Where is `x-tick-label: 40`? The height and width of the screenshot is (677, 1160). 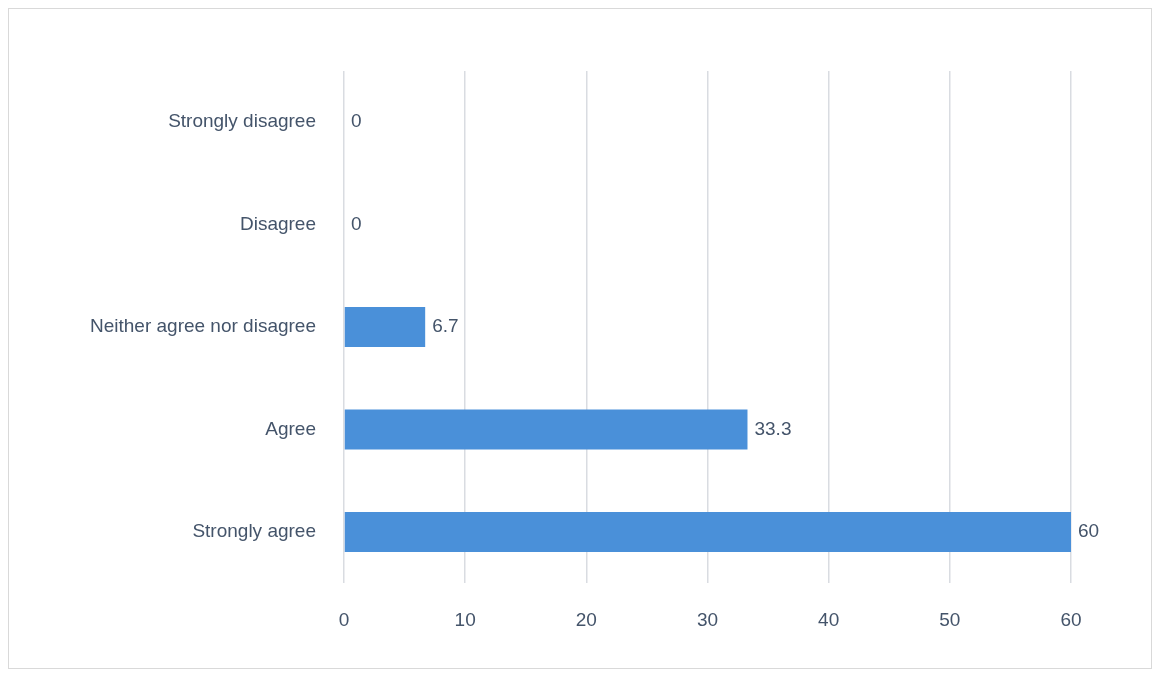 x-tick-label: 40 is located at coordinates (829, 619).